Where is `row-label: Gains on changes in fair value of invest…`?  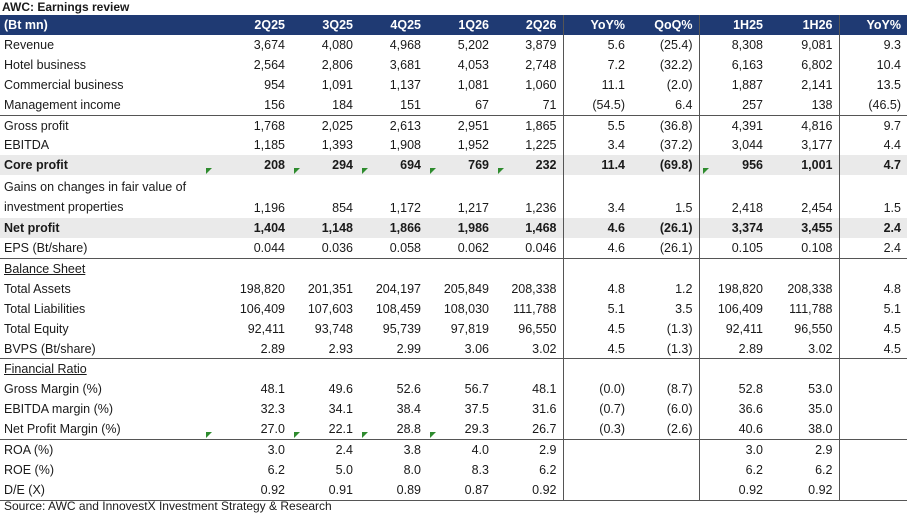
row-label: Gains on changes in fair value of invest… is located at coordinates (101, 196).